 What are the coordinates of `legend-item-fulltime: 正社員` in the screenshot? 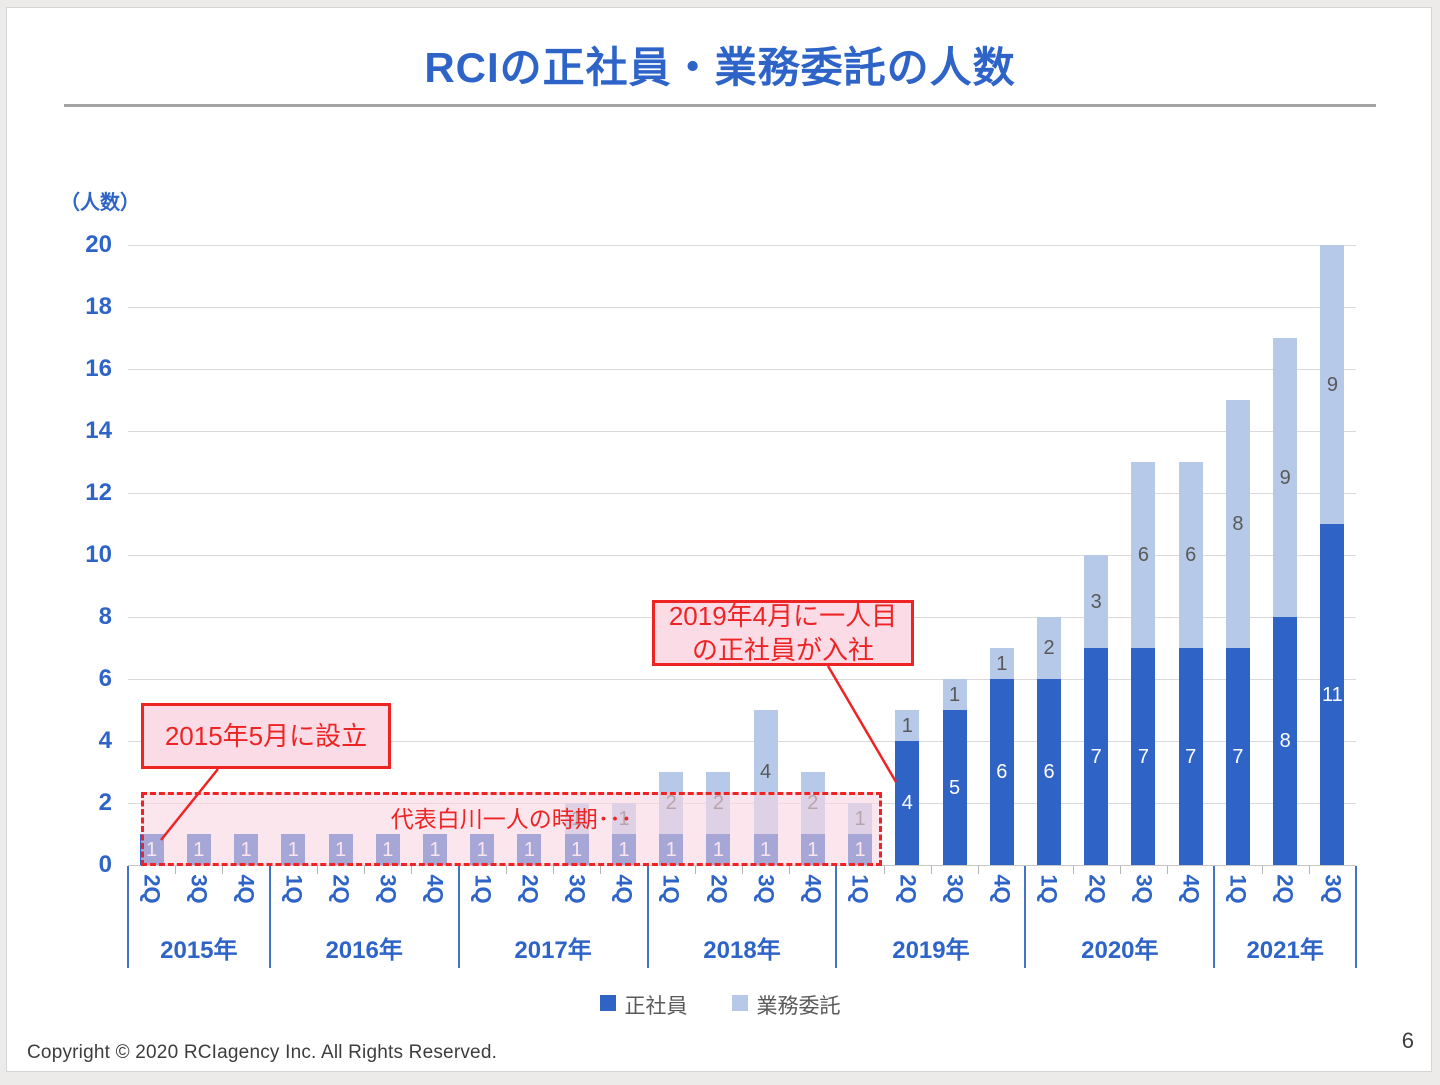 It's located at (643, 1005).